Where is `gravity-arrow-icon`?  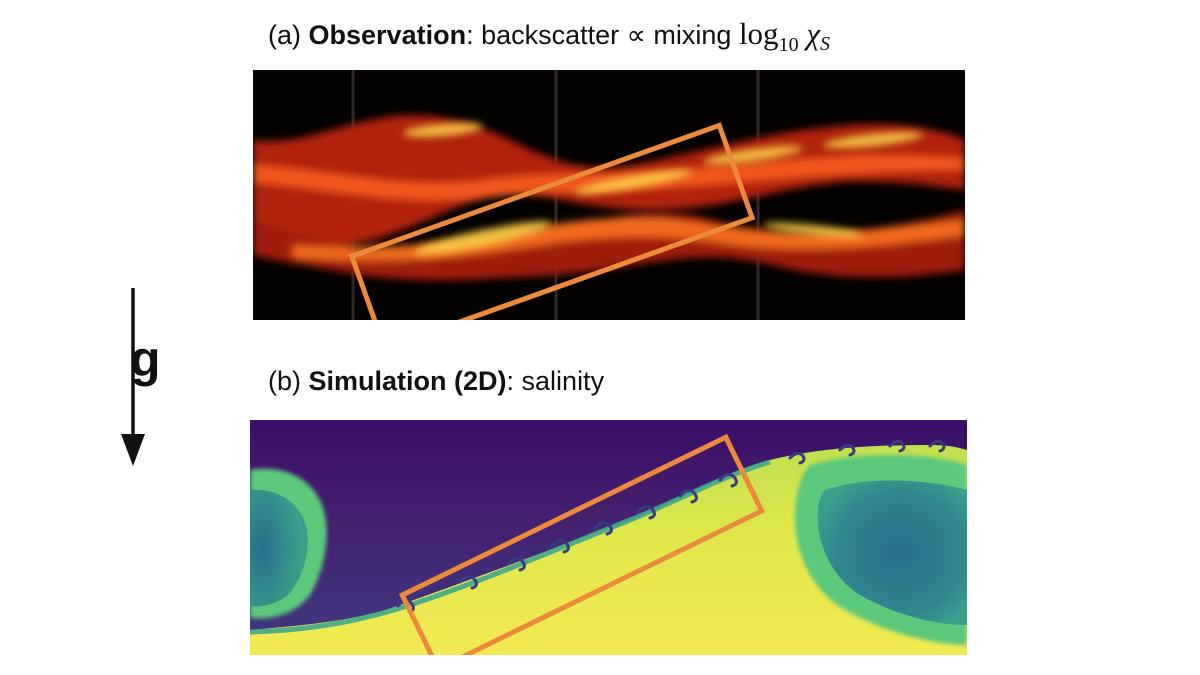 gravity-arrow-icon is located at coordinates (133, 377).